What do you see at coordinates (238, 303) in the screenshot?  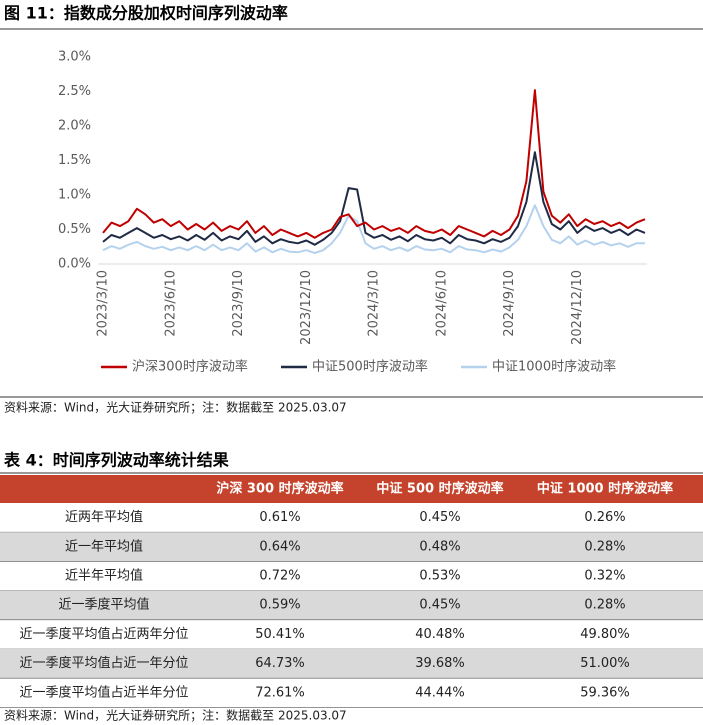 I see `x-tick-label: 2023/9/10` at bounding box center [238, 303].